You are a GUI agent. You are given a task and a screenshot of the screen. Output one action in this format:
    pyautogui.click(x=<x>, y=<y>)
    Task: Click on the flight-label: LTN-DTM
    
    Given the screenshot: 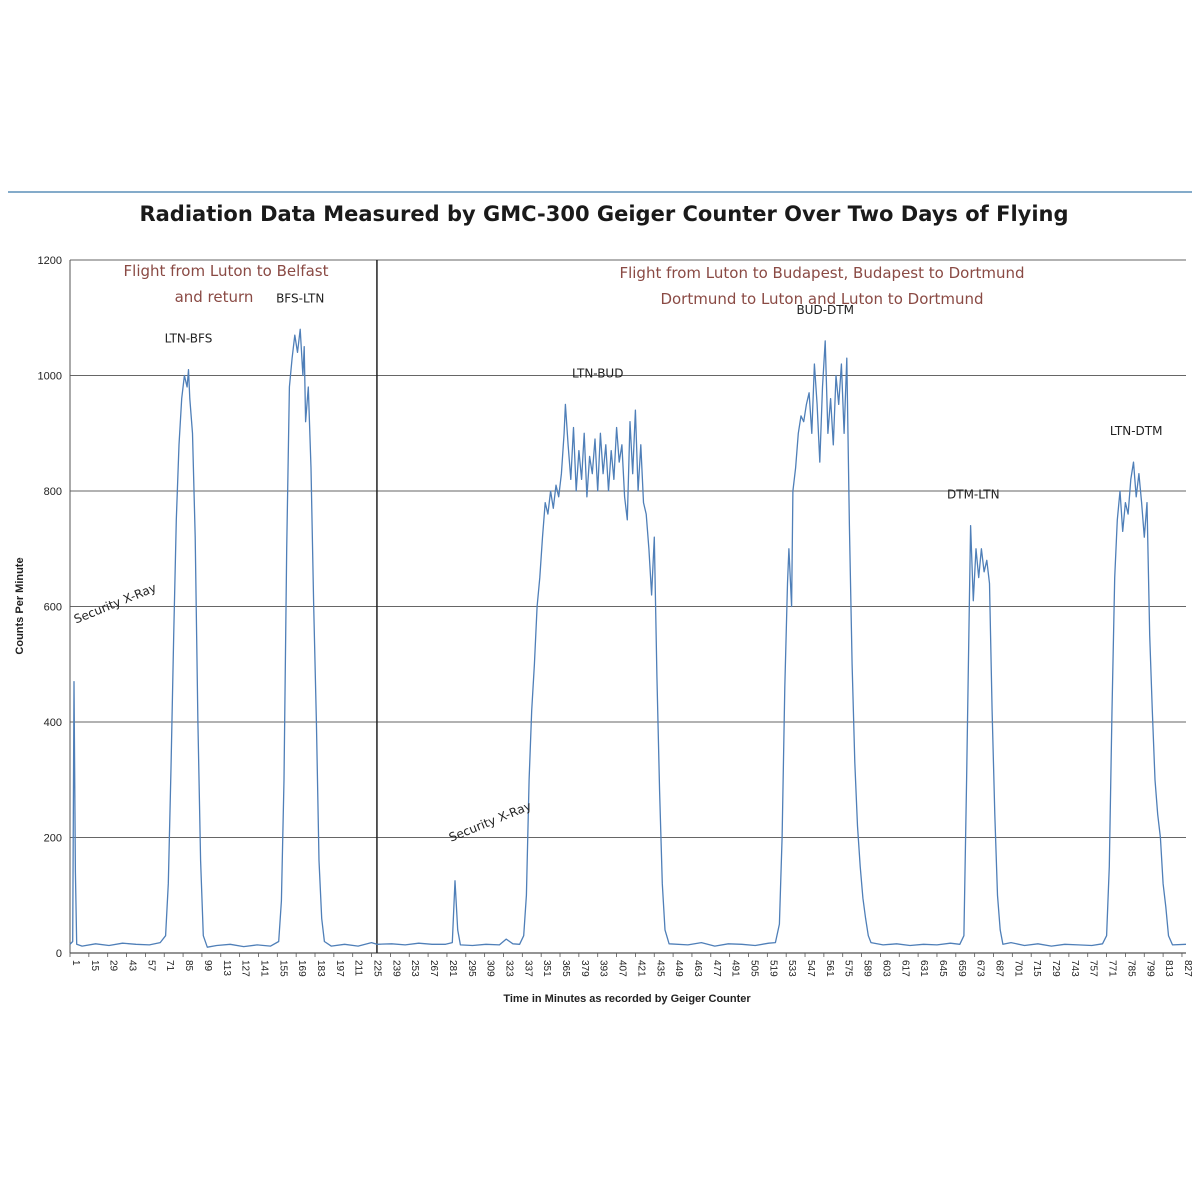 What is the action you would take?
    pyautogui.click(x=1136, y=431)
    